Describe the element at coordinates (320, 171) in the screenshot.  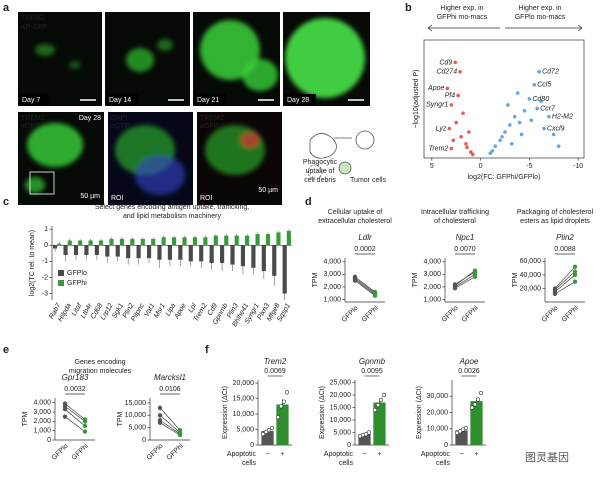
I see `schematic-label: uptake of` at that location.